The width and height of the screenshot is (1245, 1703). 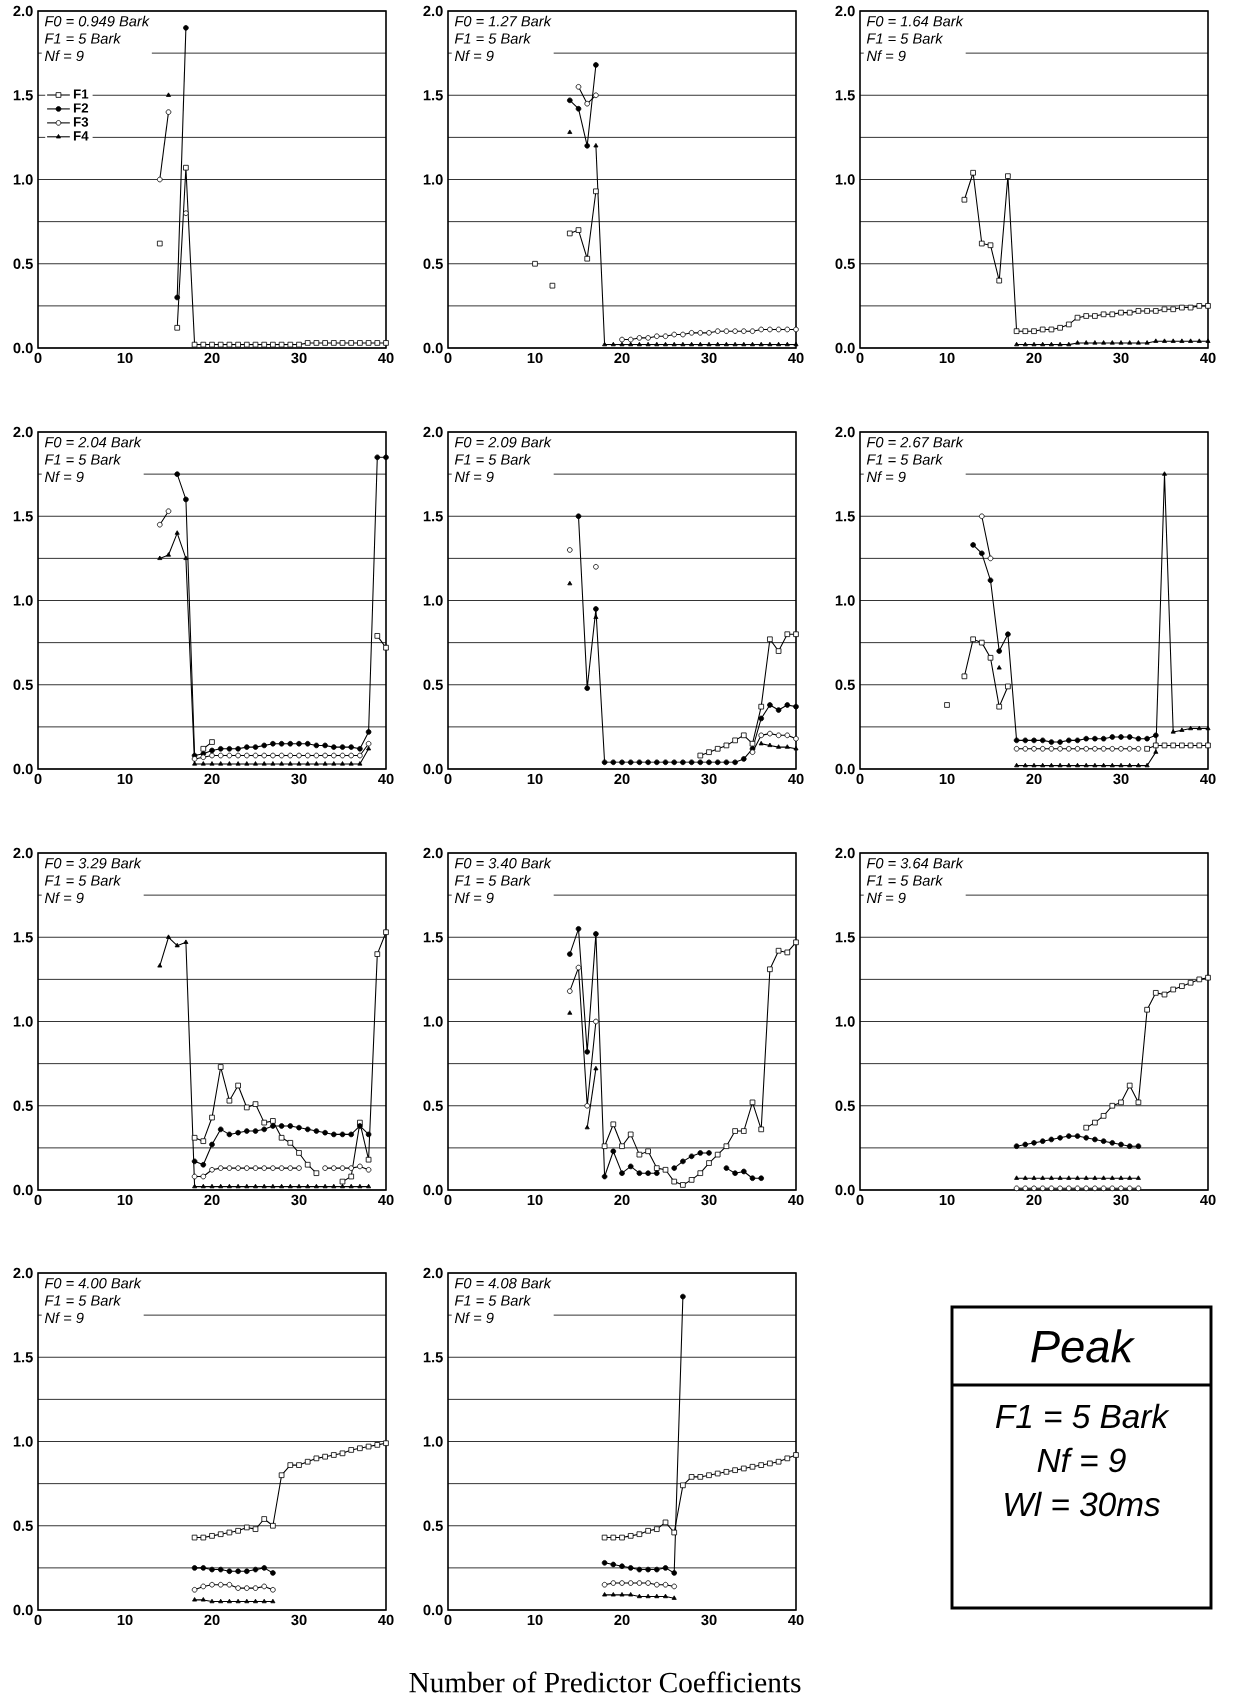 What do you see at coordinates (1082, 1416) in the screenshot?
I see `text: F1 = 5 Bark` at bounding box center [1082, 1416].